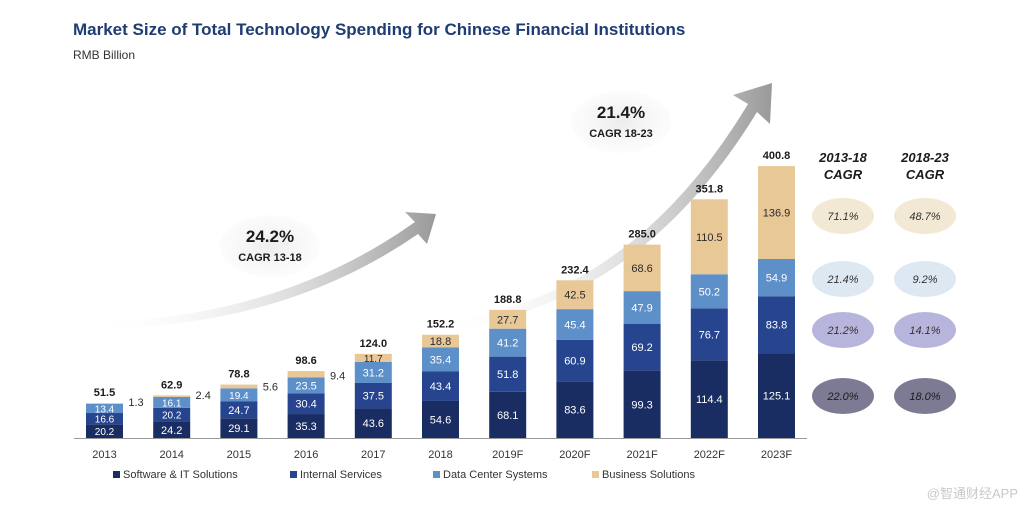 This screenshot has width=1028, height=512. What do you see at coordinates (709, 335) in the screenshot?
I see `segment-value-label: 76.7` at bounding box center [709, 335].